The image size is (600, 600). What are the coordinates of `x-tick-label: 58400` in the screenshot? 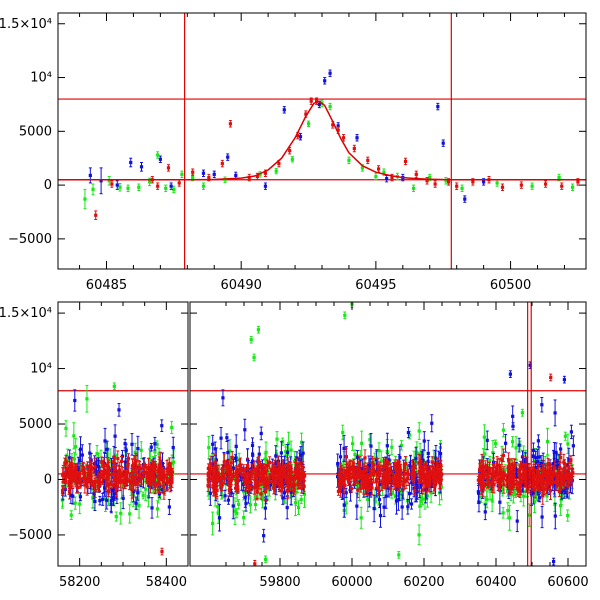 It's located at (166, 582).